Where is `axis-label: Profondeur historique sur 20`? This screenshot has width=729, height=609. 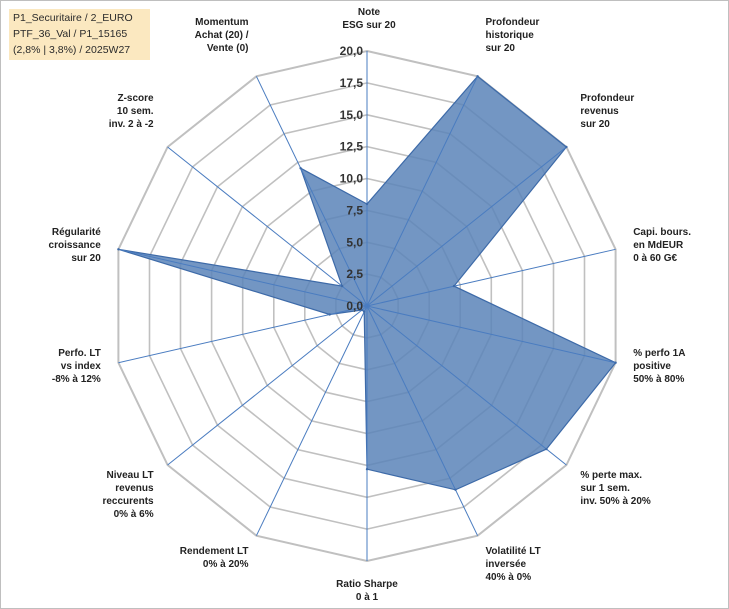
axis-label: Profondeur historique sur 20 is located at coordinates (513, 35).